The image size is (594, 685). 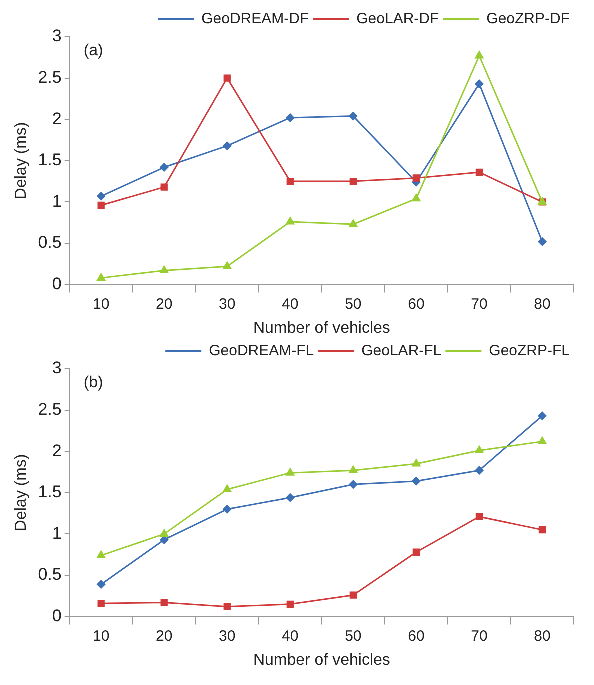 What do you see at coordinates (94, 51) in the screenshot?
I see `annotation: (a)` at bounding box center [94, 51].